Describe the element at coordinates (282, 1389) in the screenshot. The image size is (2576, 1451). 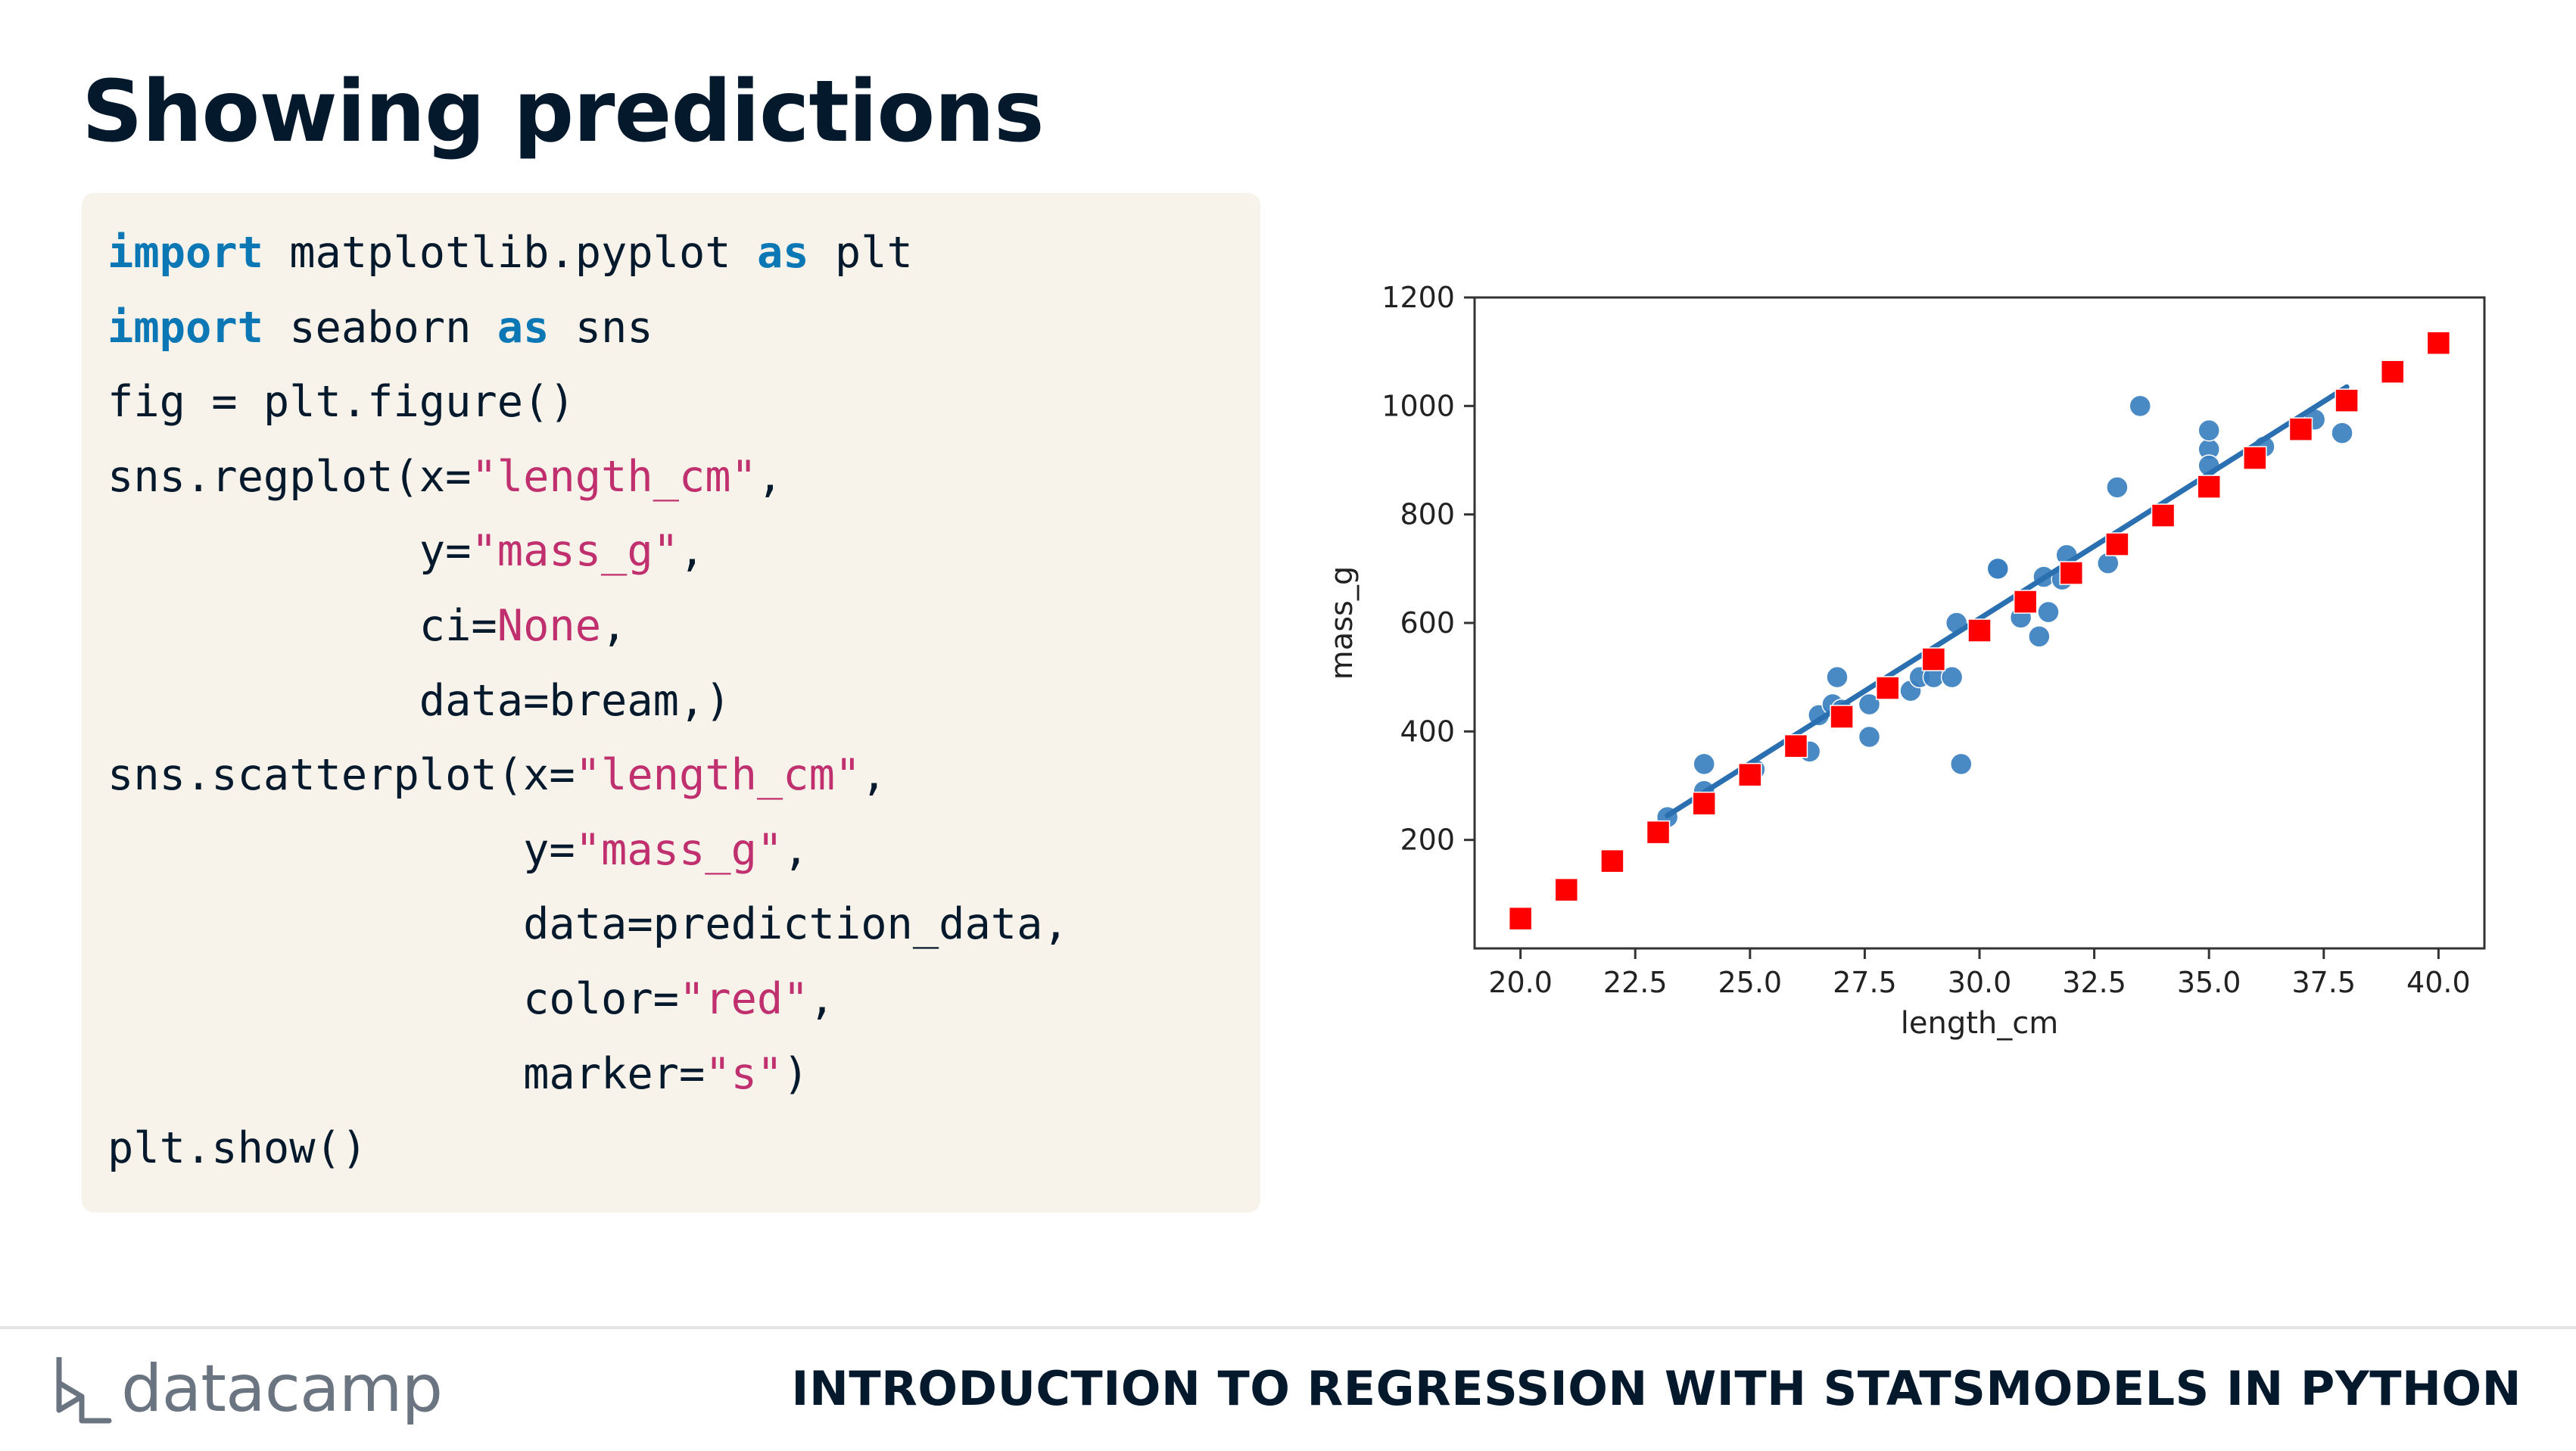
I see `brand-name: datacamp` at that location.